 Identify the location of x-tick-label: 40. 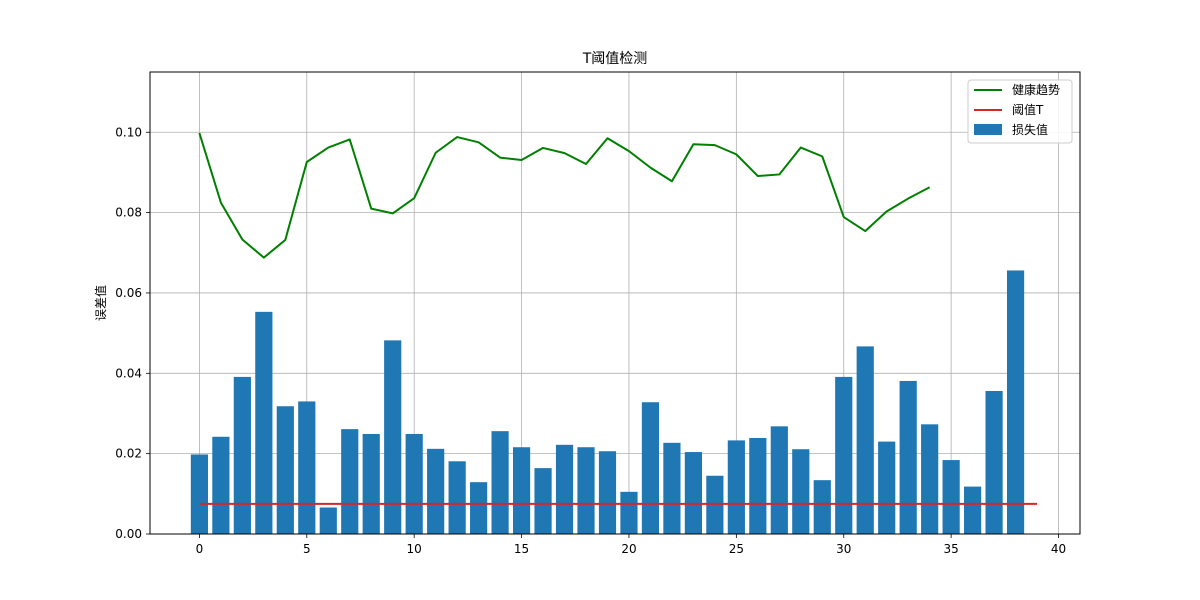
(1058, 549).